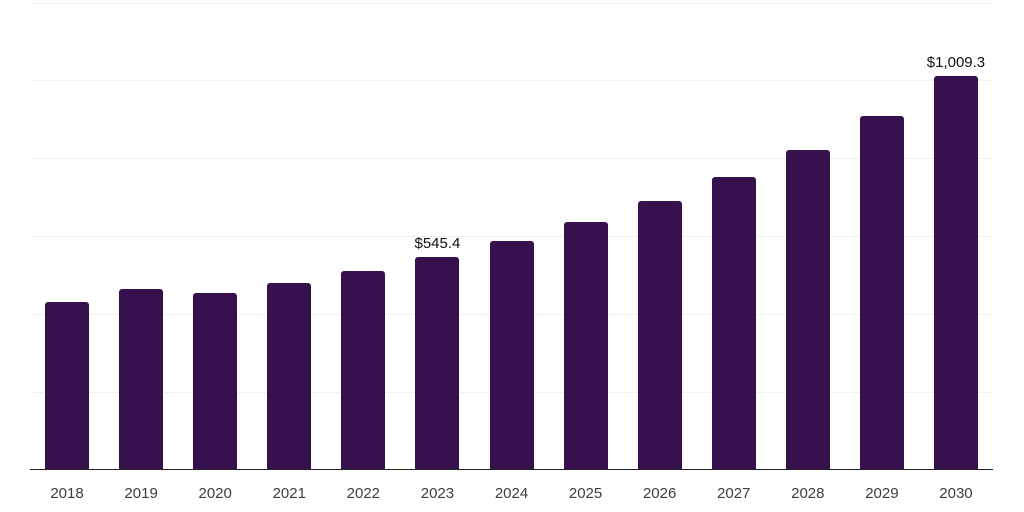 This screenshot has height=512, width=1024. I want to click on x-axis-label-2025: 2025, so click(585, 493).